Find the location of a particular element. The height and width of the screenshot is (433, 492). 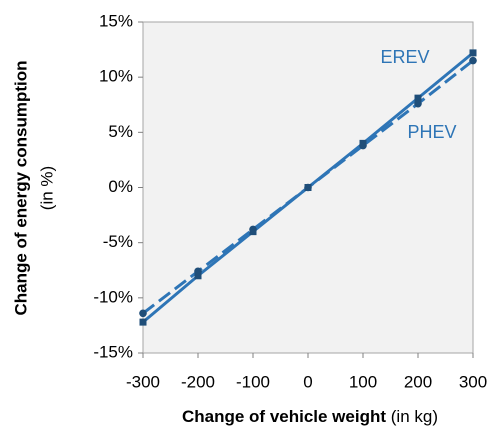

x-tick-label: -100 is located at coordinates (253, 381).